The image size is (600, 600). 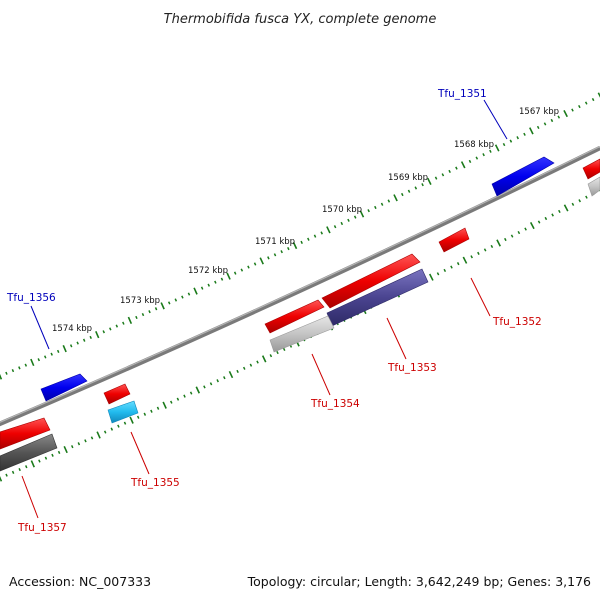 What do you see at coordinates (29, 452) in the screenshot?
I see `gene-bar-dark-gray` at bounding box center [29, 452].